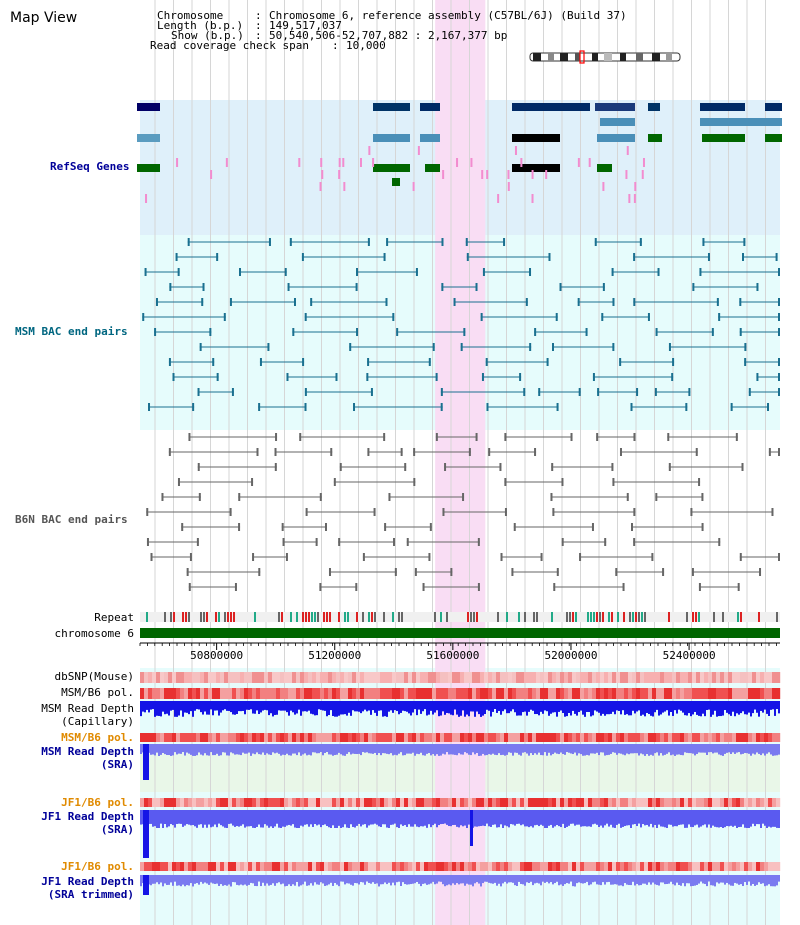  I want to click on chromosome-bar, so click(460, 633).